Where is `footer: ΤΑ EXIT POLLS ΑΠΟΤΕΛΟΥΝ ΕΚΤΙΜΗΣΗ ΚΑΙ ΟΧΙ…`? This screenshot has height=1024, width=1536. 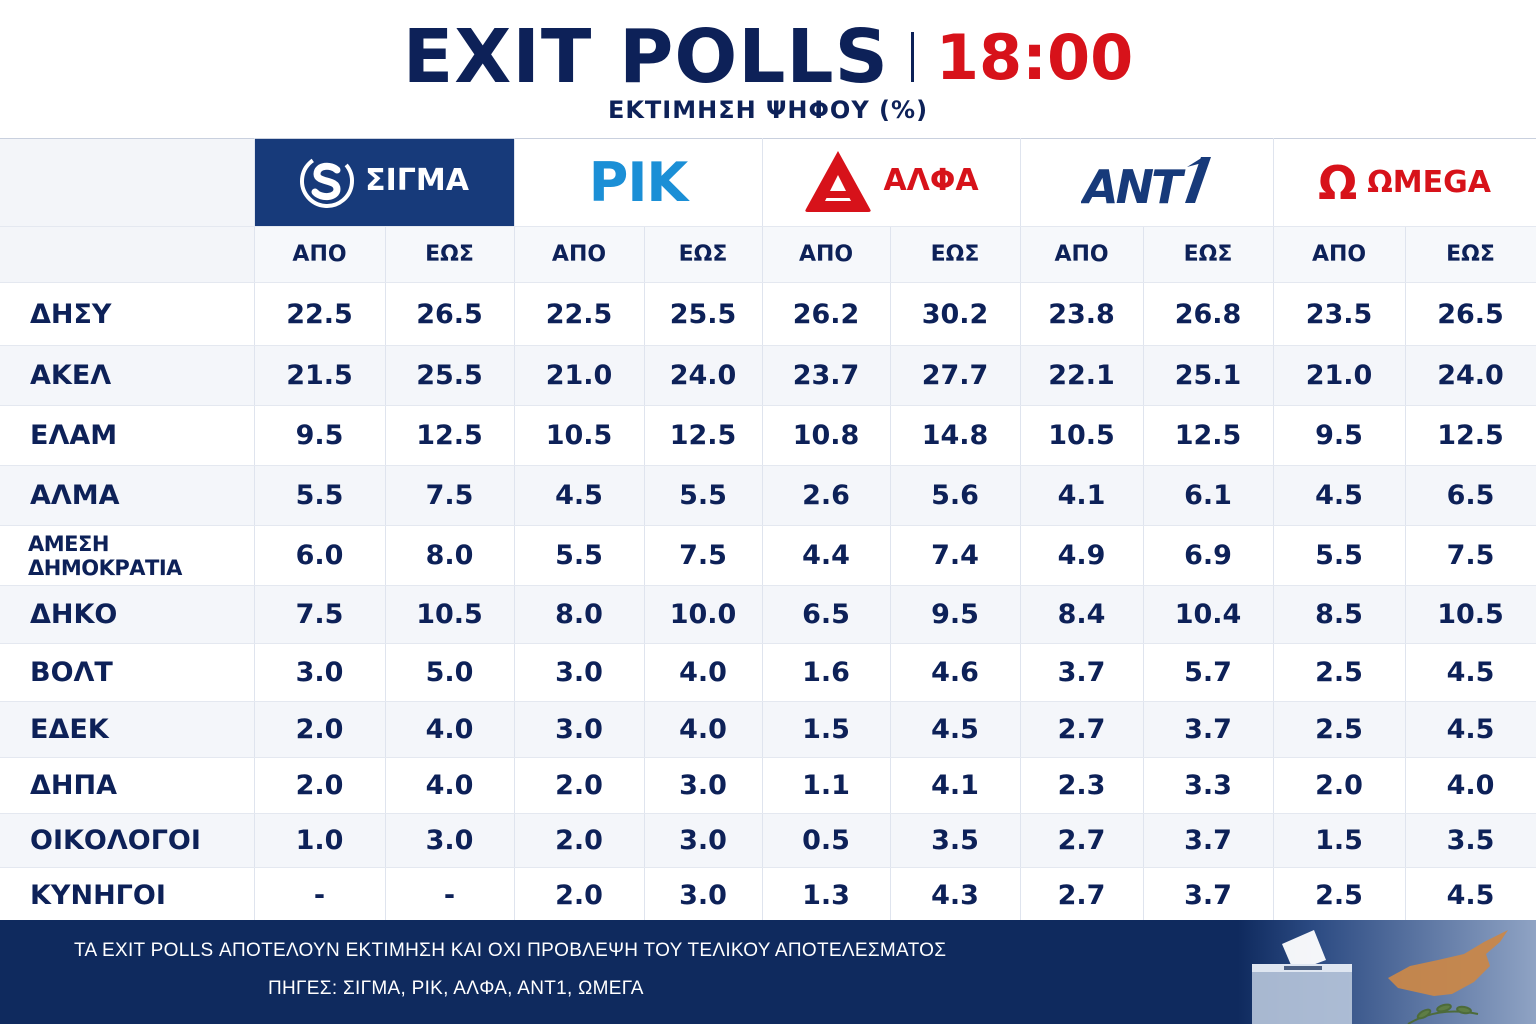 footer: ΤΑ EXIT POLLS ΑΠΟΤΕΛΟΥΝ ΕΚΤΙΜΗΣΗ ΚΑΙ ΟΧΙ… is located at coordinates (768, 972).